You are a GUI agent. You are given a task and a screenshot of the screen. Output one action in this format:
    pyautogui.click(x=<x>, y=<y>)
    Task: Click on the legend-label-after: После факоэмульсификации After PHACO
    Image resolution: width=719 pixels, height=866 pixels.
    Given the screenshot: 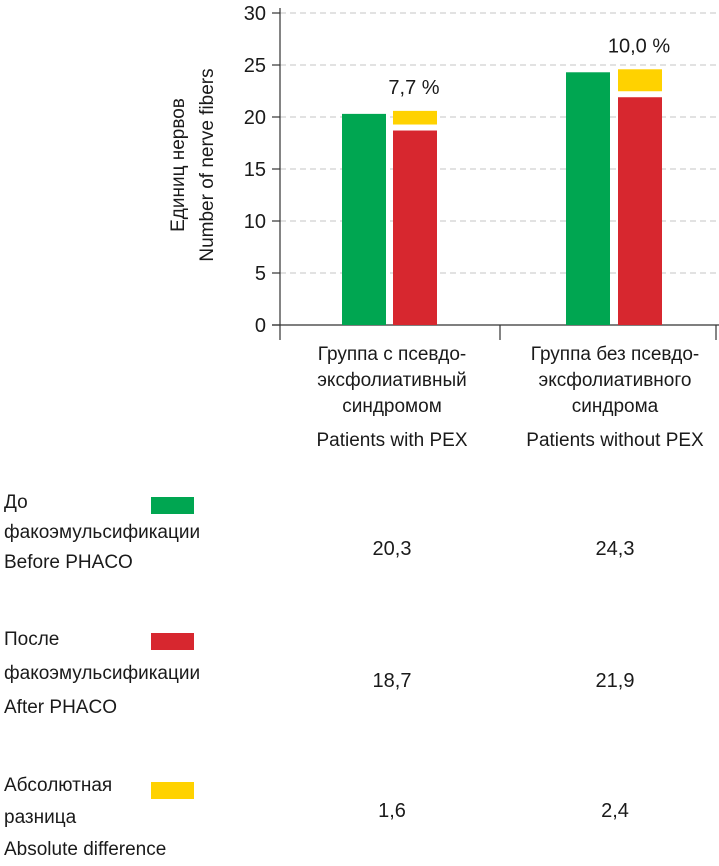 What is the action you would take?
    pyautogui.click(x=102, y=674)
    